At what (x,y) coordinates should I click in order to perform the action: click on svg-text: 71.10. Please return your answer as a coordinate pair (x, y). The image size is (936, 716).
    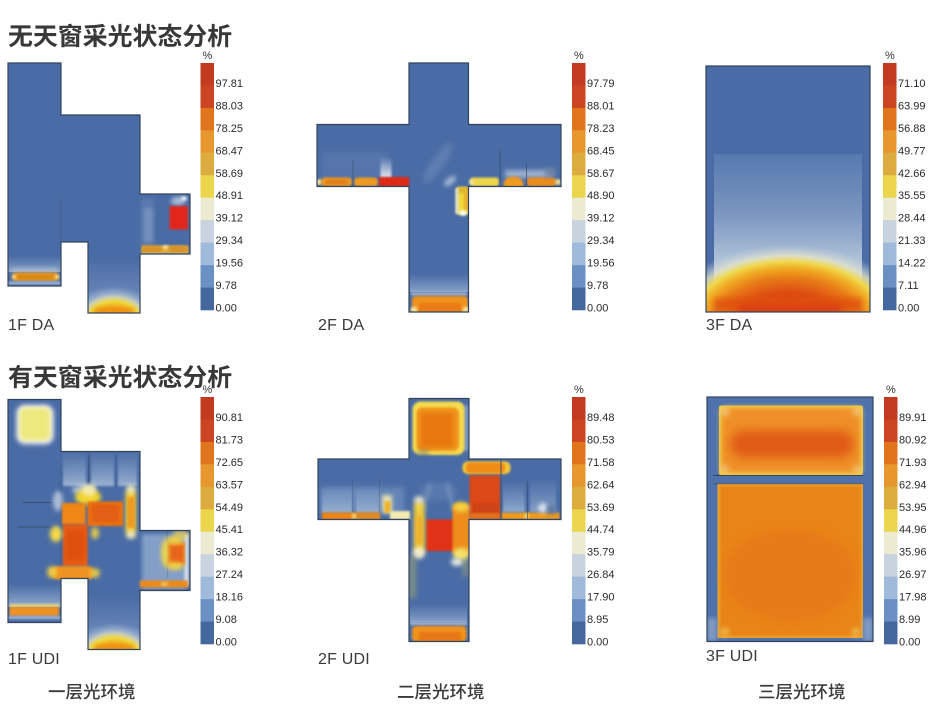
    Looking at the image, I should click on (912, 84).